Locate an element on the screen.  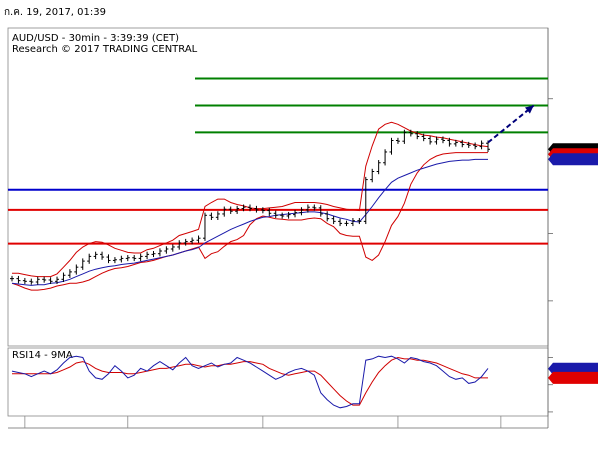
rsi-lines is located at coordinates (250, 382).